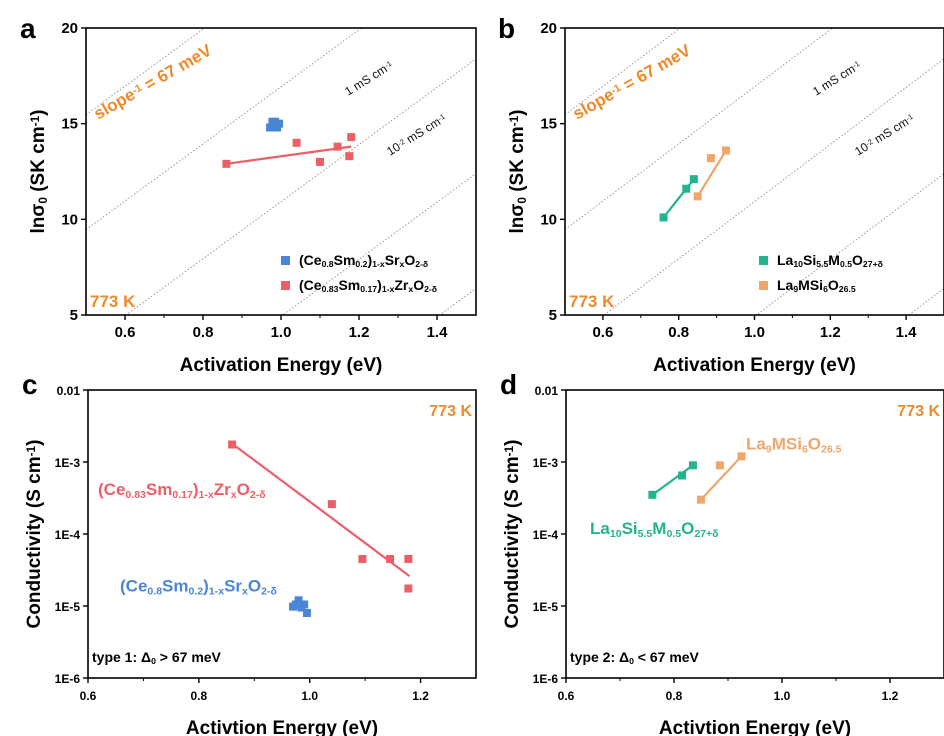 Image resolution: width=944 pixels, height=736 pixels. What do you see at coordinates (410, 289) in the screenshot?
I see `panel-a-legend-label-1-part-7: x` at bounding box center [410, 289].